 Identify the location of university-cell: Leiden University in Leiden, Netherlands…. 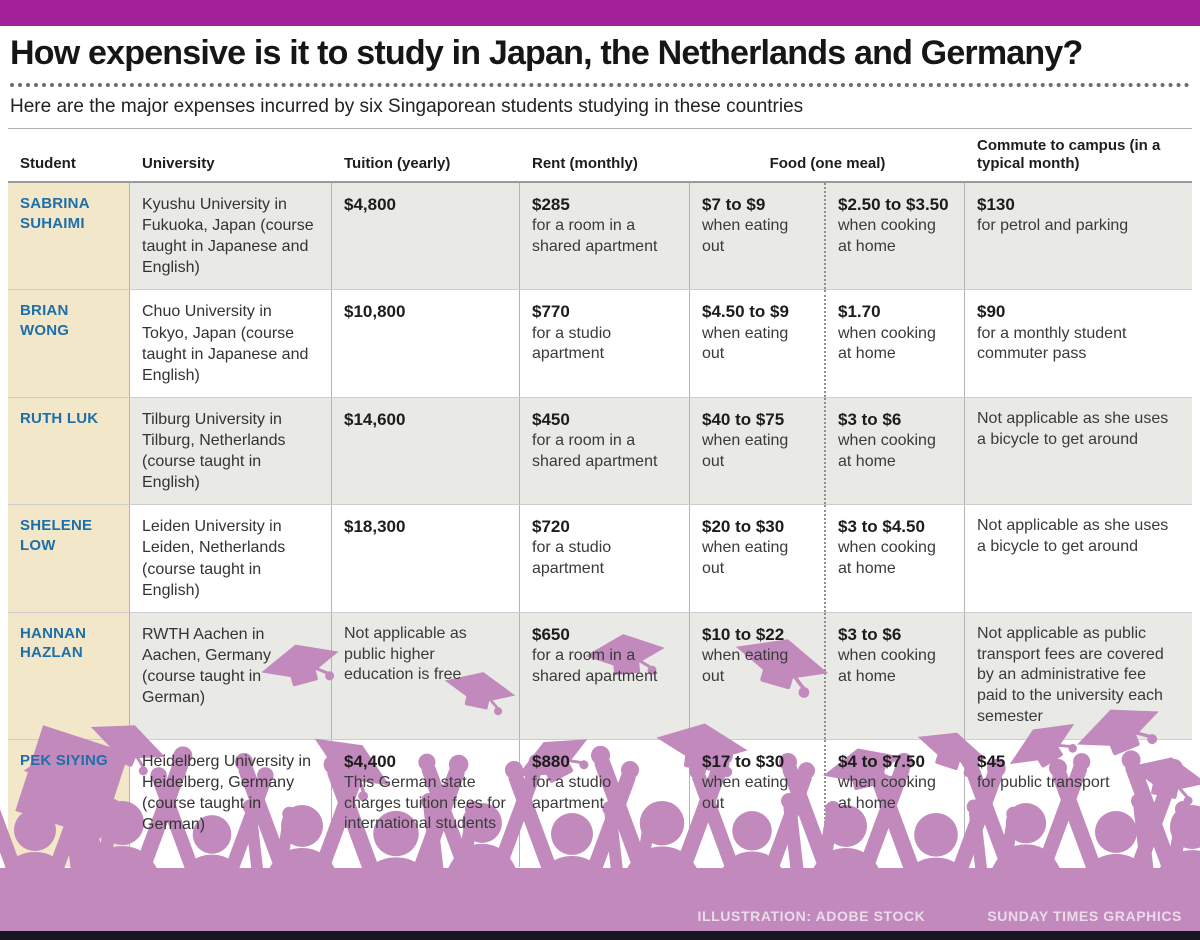
(231, 558).